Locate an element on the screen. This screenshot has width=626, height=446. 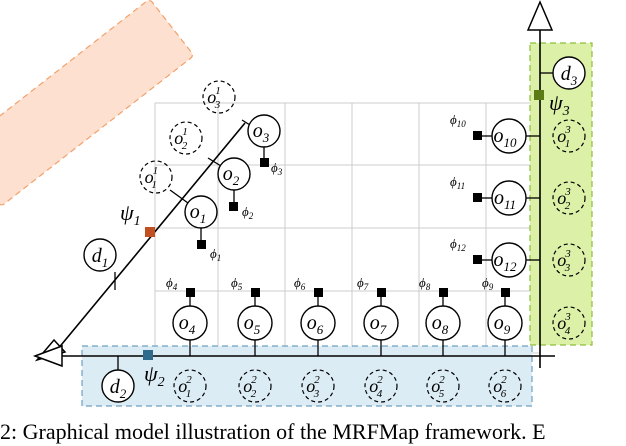
voxel-node-o12 is located at coordinates (509, 260).